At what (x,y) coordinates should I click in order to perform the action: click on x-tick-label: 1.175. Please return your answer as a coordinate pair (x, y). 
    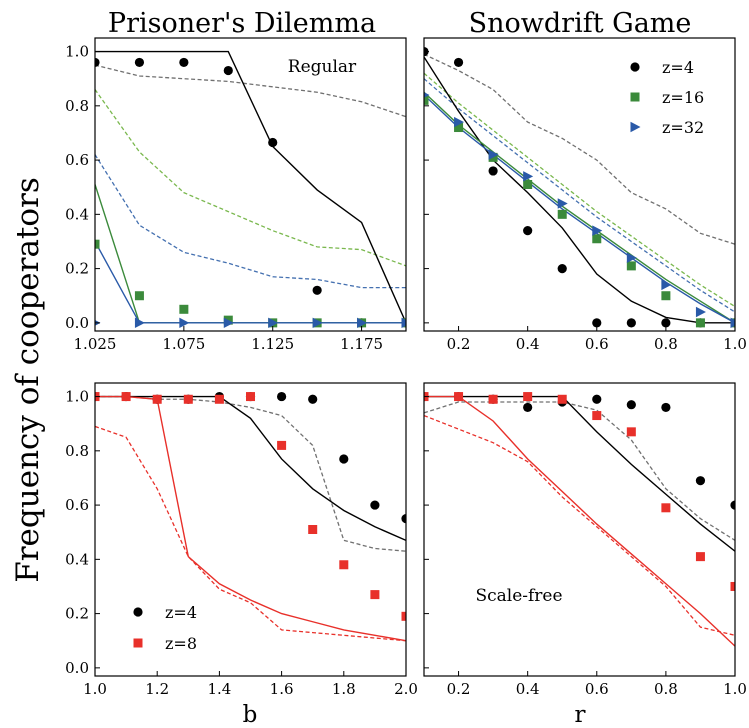
    Looking at the image, I should click on (361, 344).